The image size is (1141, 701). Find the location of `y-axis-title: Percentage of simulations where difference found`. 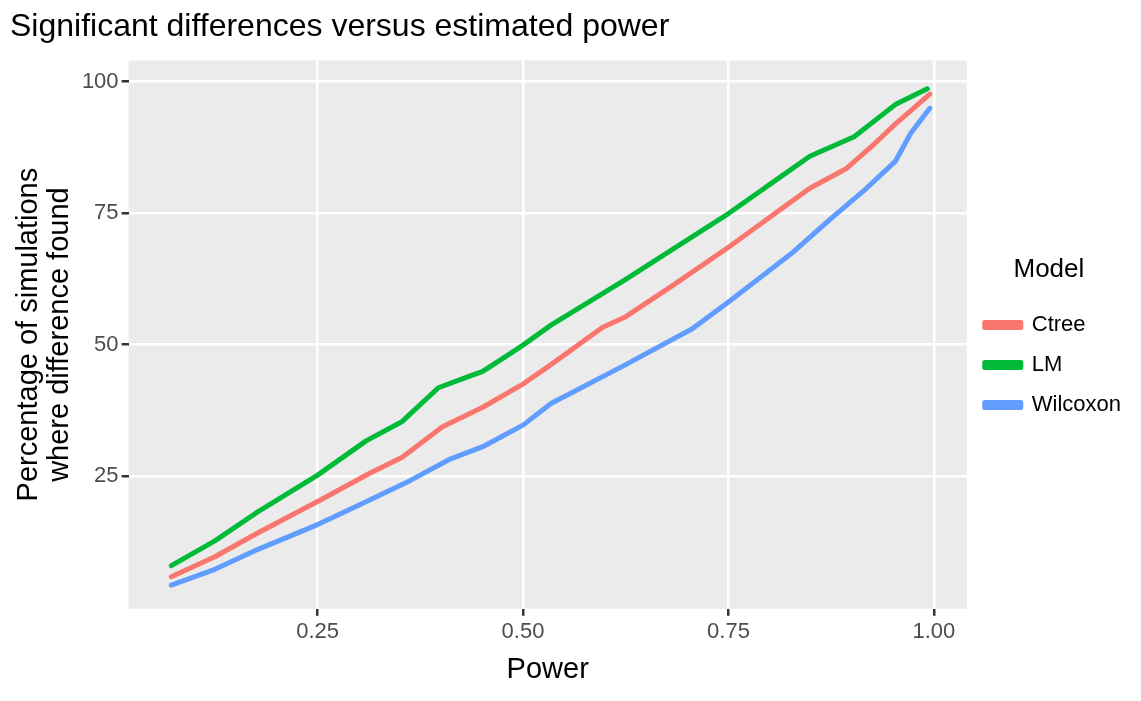

y-axis-title: Percentage of simulations where difference found is located at coordinates (42, 334).